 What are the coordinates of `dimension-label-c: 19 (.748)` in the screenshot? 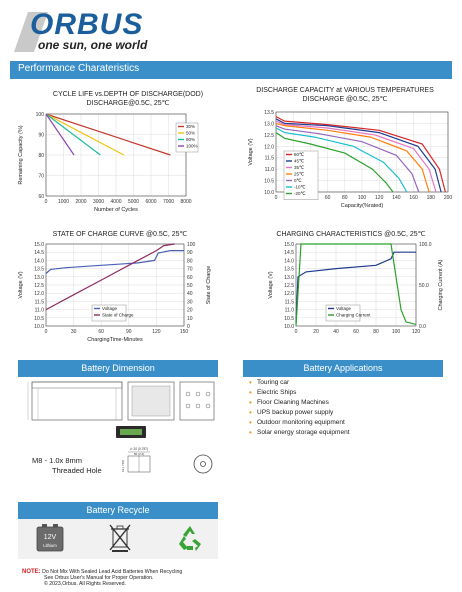 It's located at (123, 466).